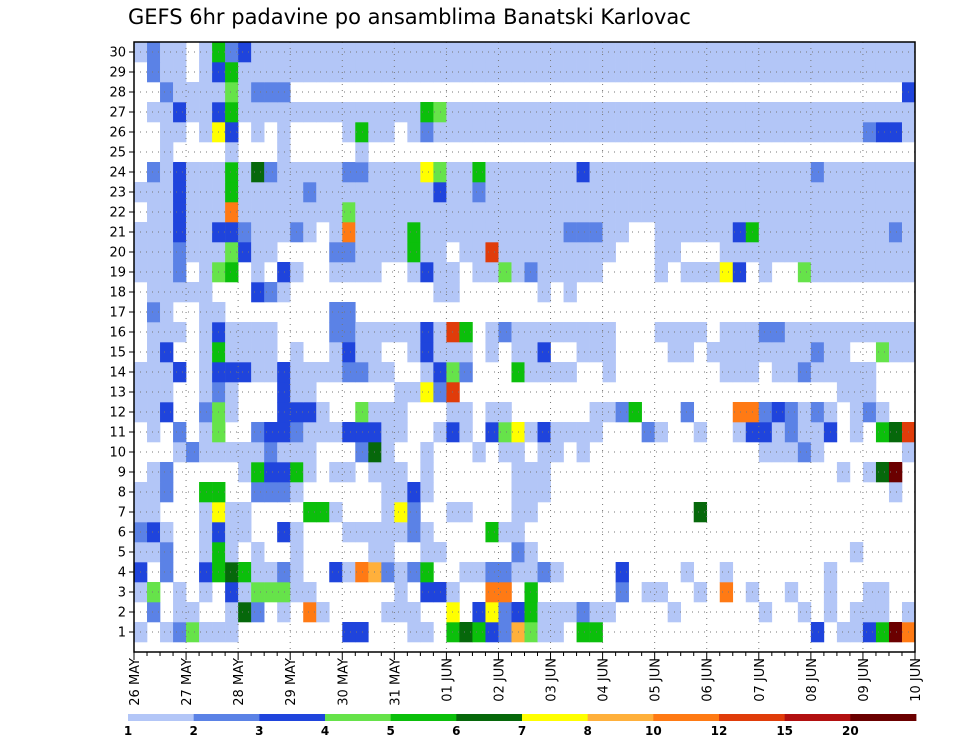  What do you see at coordinates (117, 413) in the screenshot?
I see `y-tick-label: 12` at bounding box center [117, 413].